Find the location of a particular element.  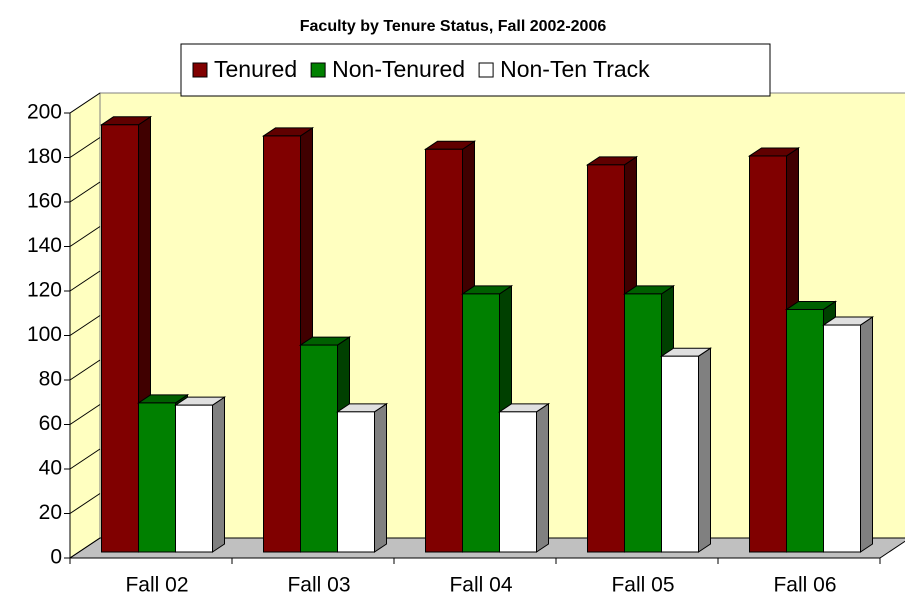

x-tick-label: Fall 02 is located at coordinates (156, 585).